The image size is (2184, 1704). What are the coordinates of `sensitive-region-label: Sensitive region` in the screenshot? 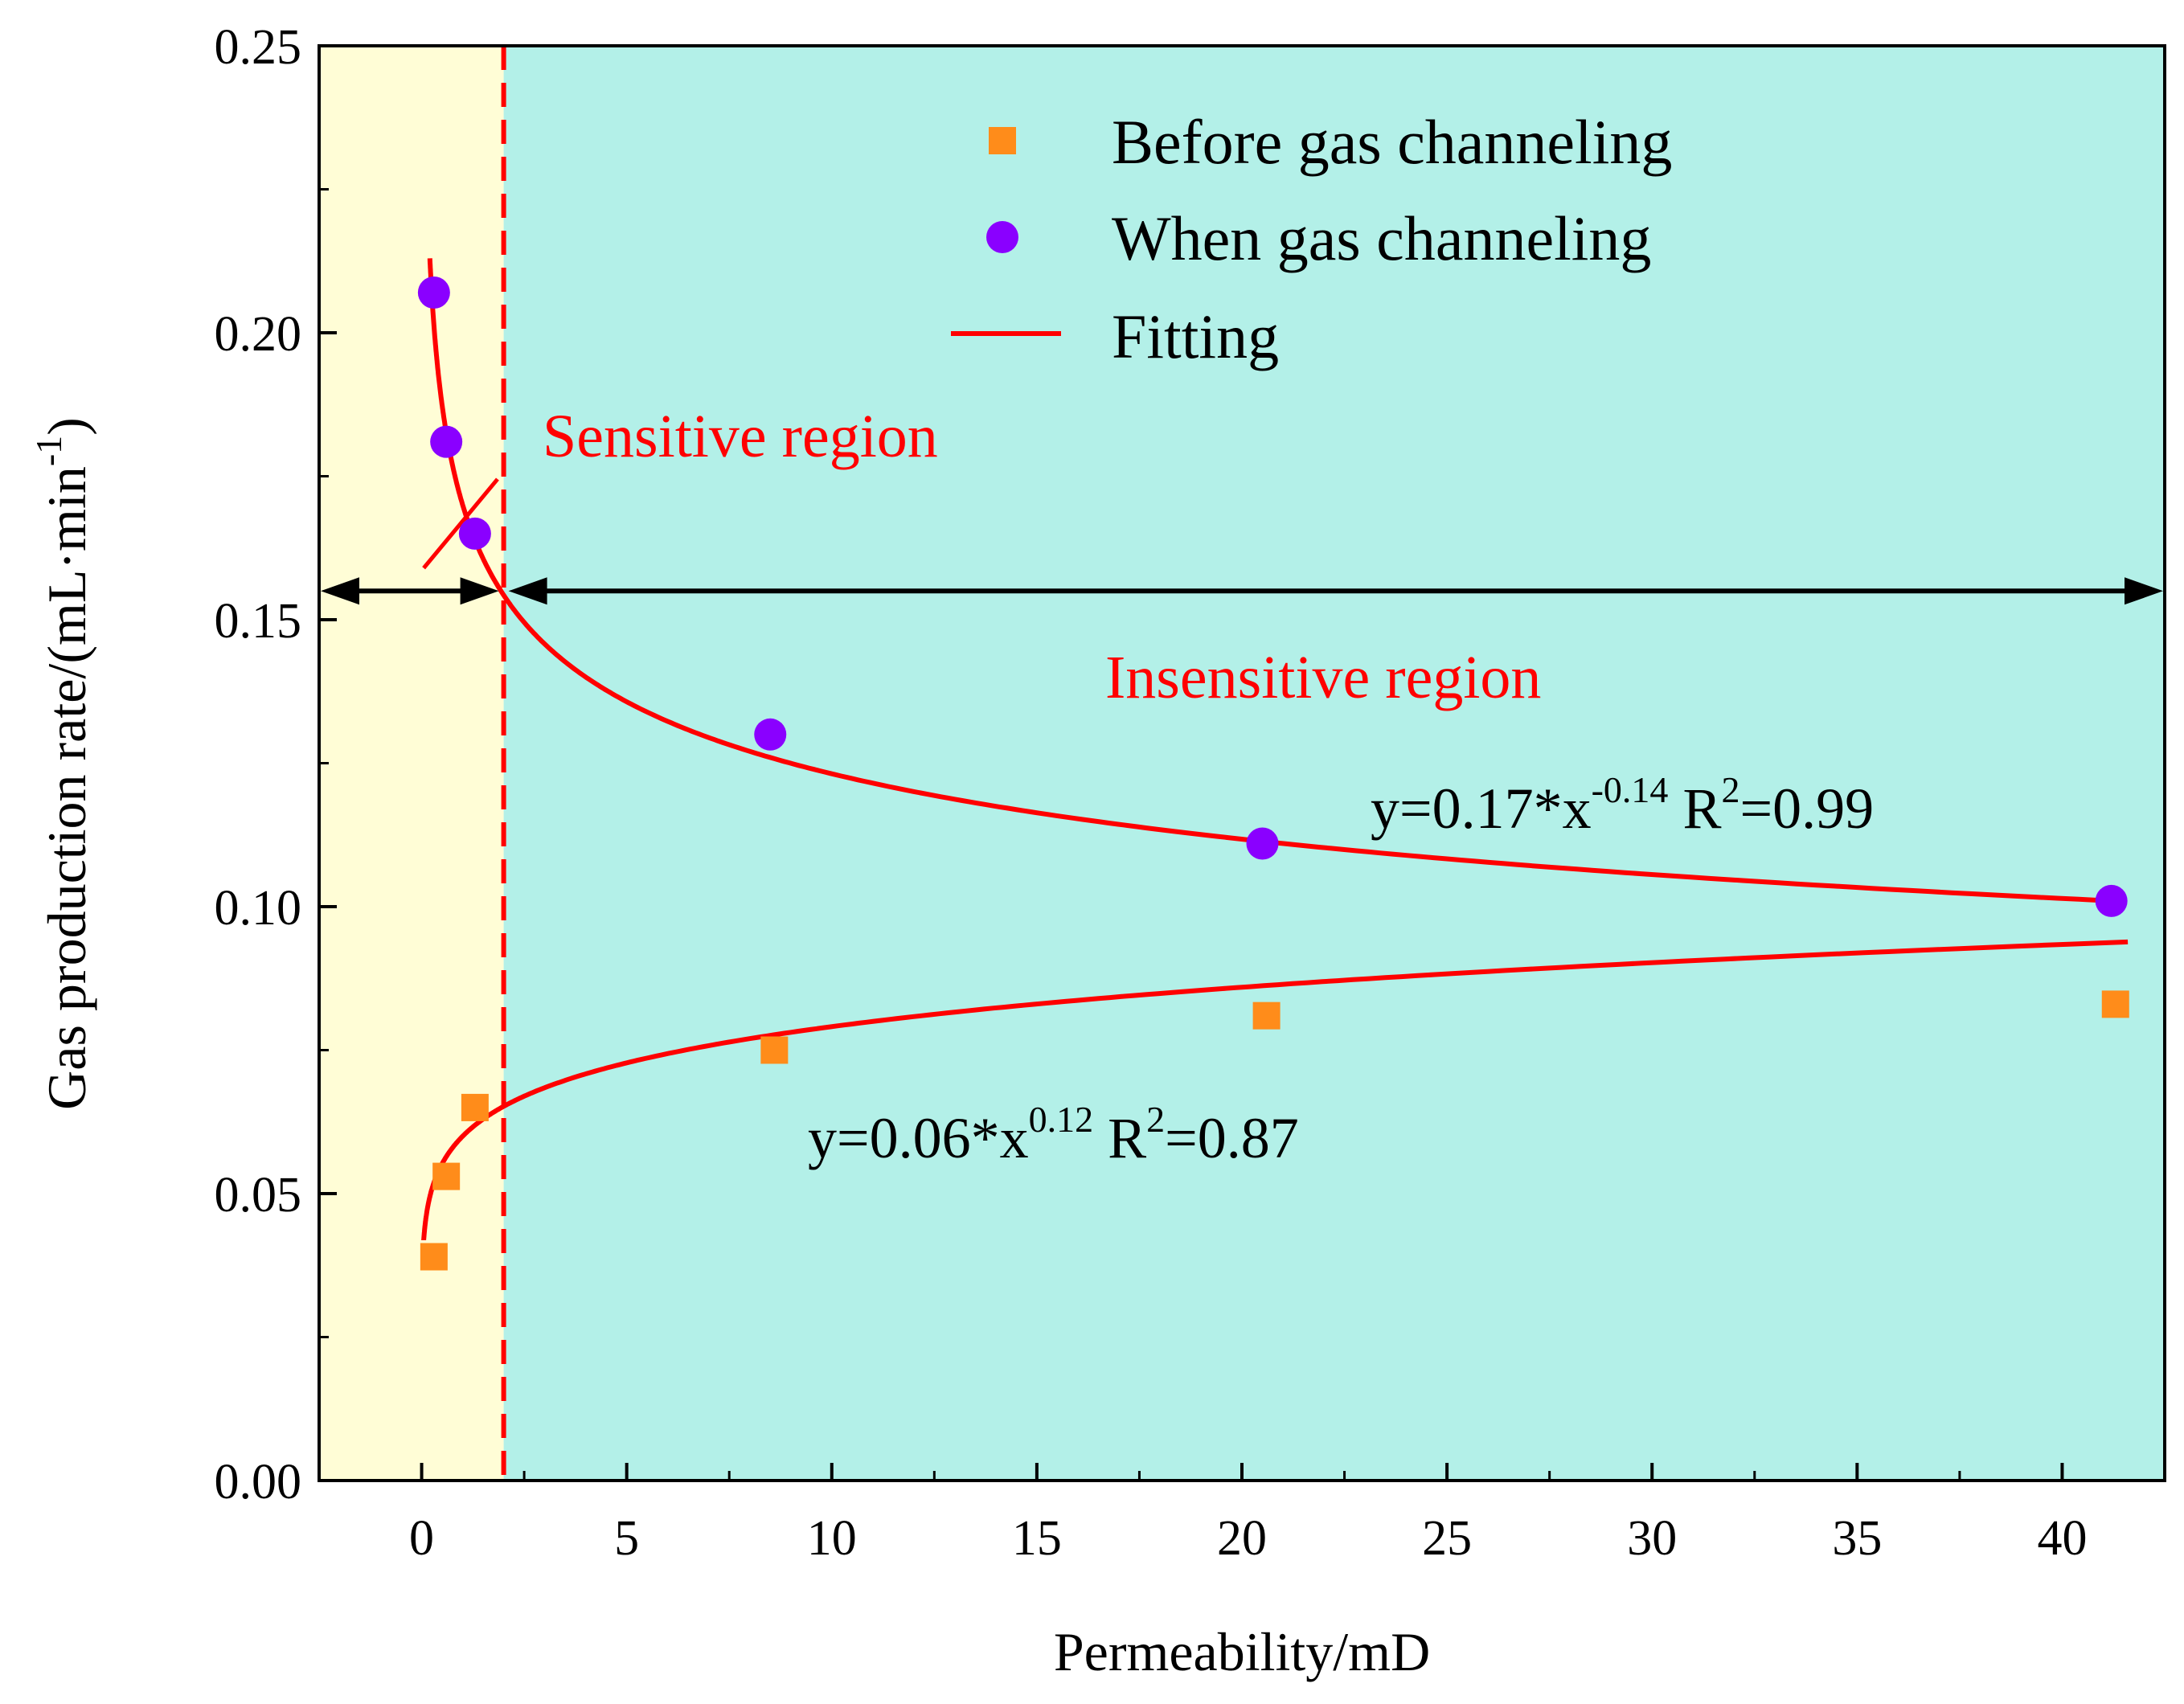 It's located at (740, 436).